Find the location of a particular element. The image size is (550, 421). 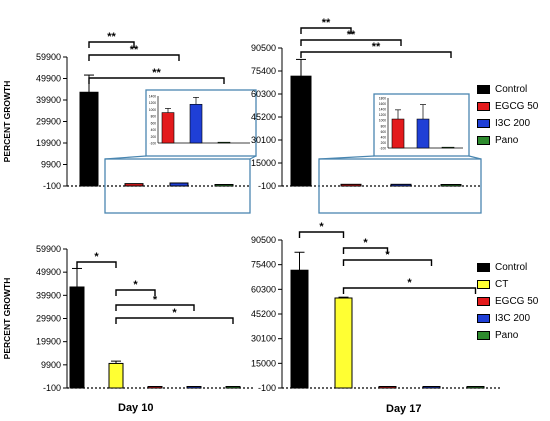

legend-bottom: Control CT EGCG 50 I3C 200 Pano is located at coordinates (507, 301).